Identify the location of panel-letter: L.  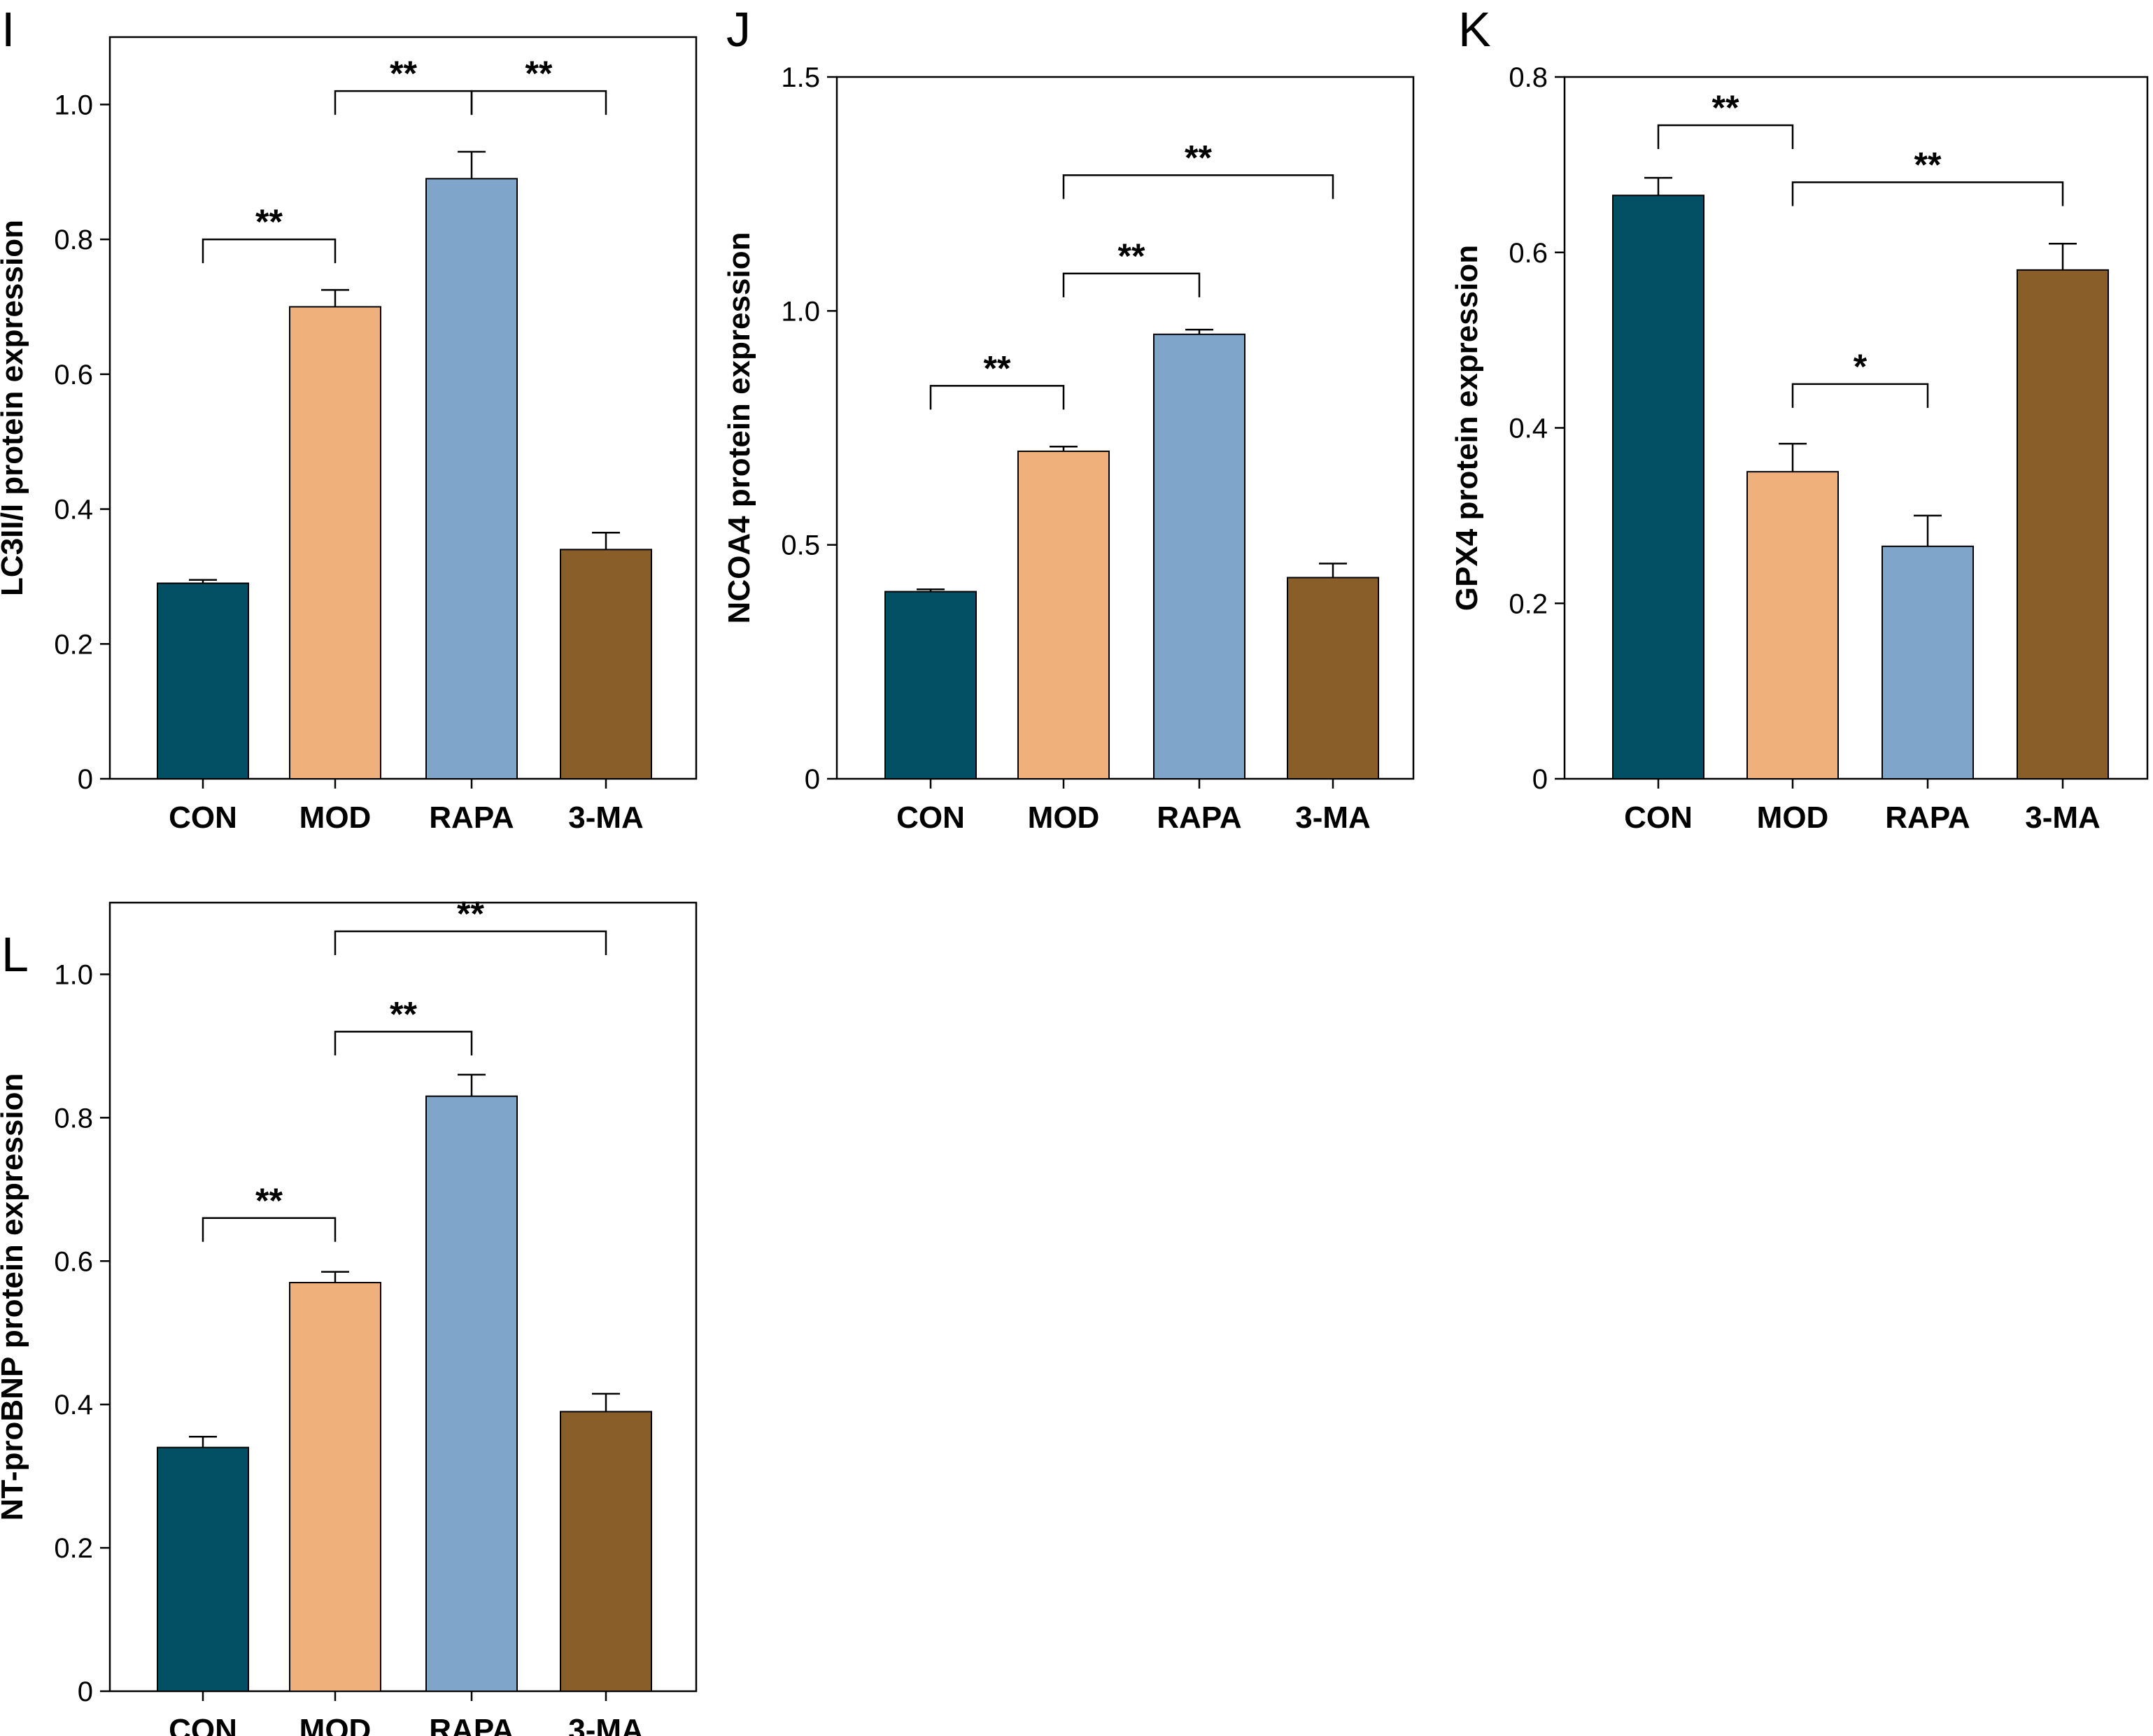
(15, 955).